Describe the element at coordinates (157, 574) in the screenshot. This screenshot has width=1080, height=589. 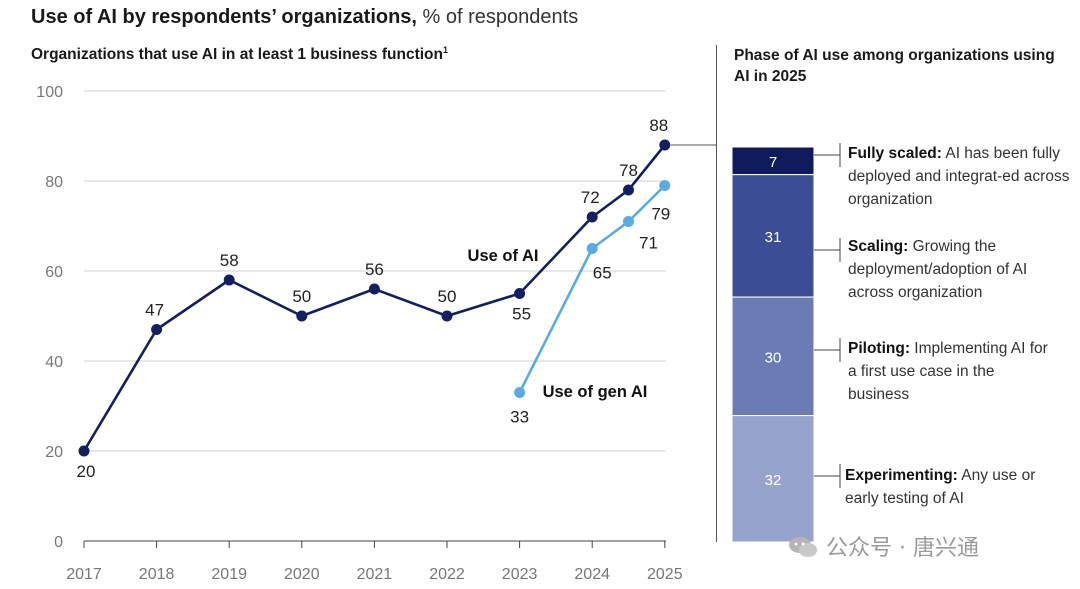
I see `x-tick-label: 2018` at that location.